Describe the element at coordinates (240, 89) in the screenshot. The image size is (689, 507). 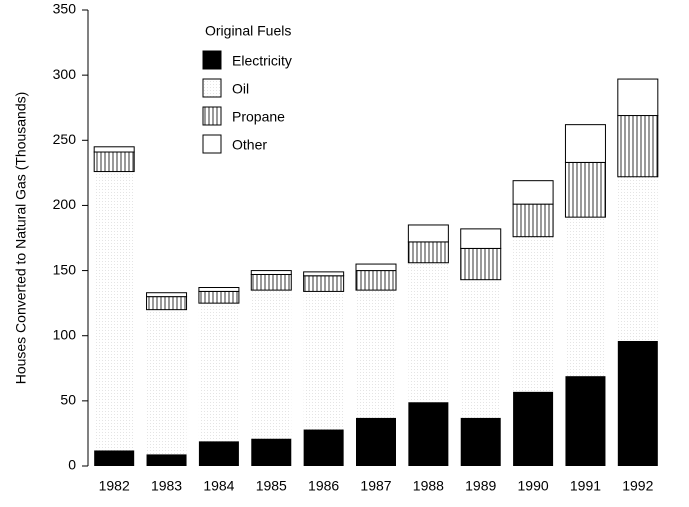
I see `legend-label: Oil` at that location.